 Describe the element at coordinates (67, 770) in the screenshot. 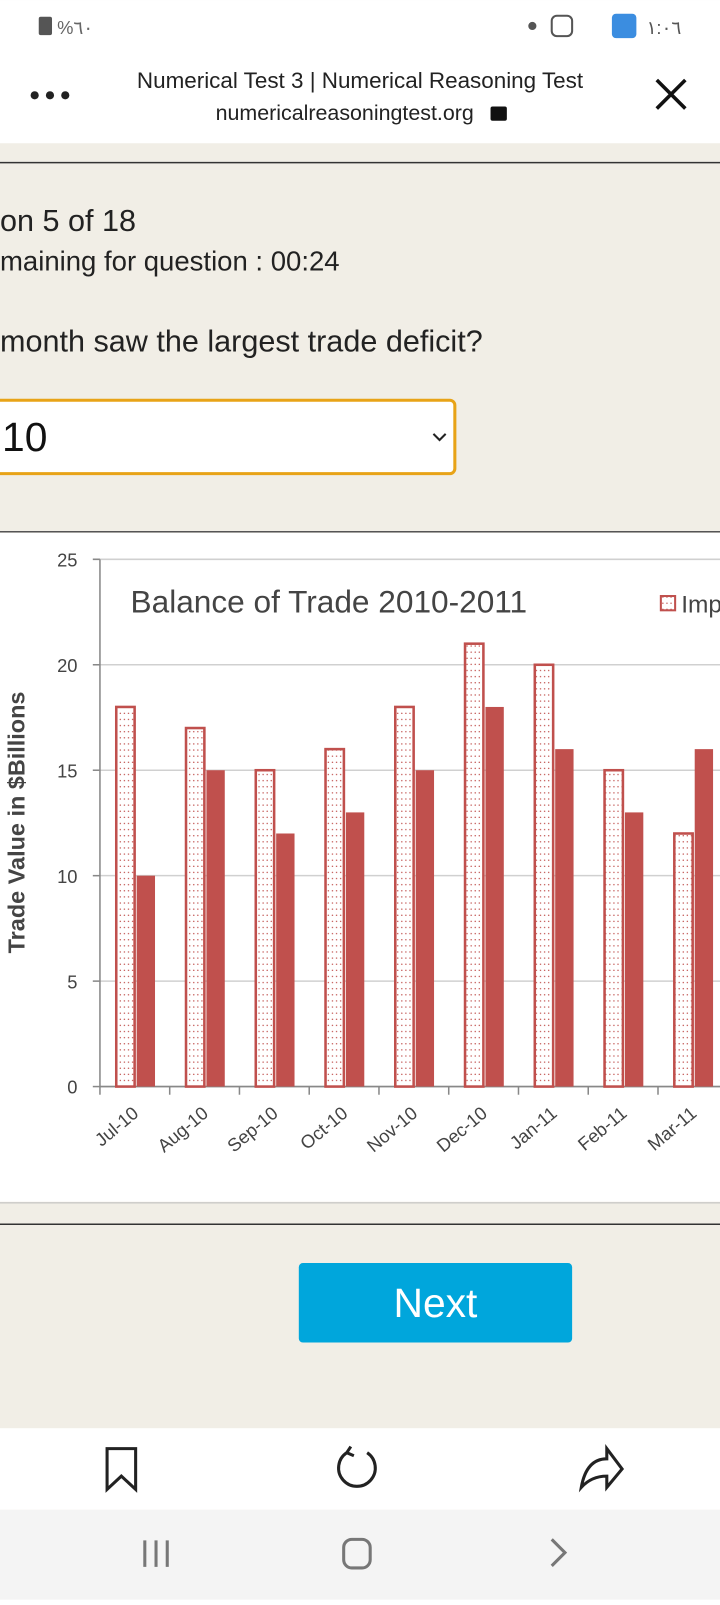

I see `y-tick-label: 15` at that location.